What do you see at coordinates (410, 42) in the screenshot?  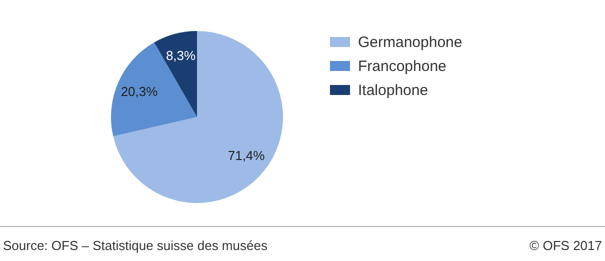 I see `legend-label: Germanophone` at bounding box center [410, 42].